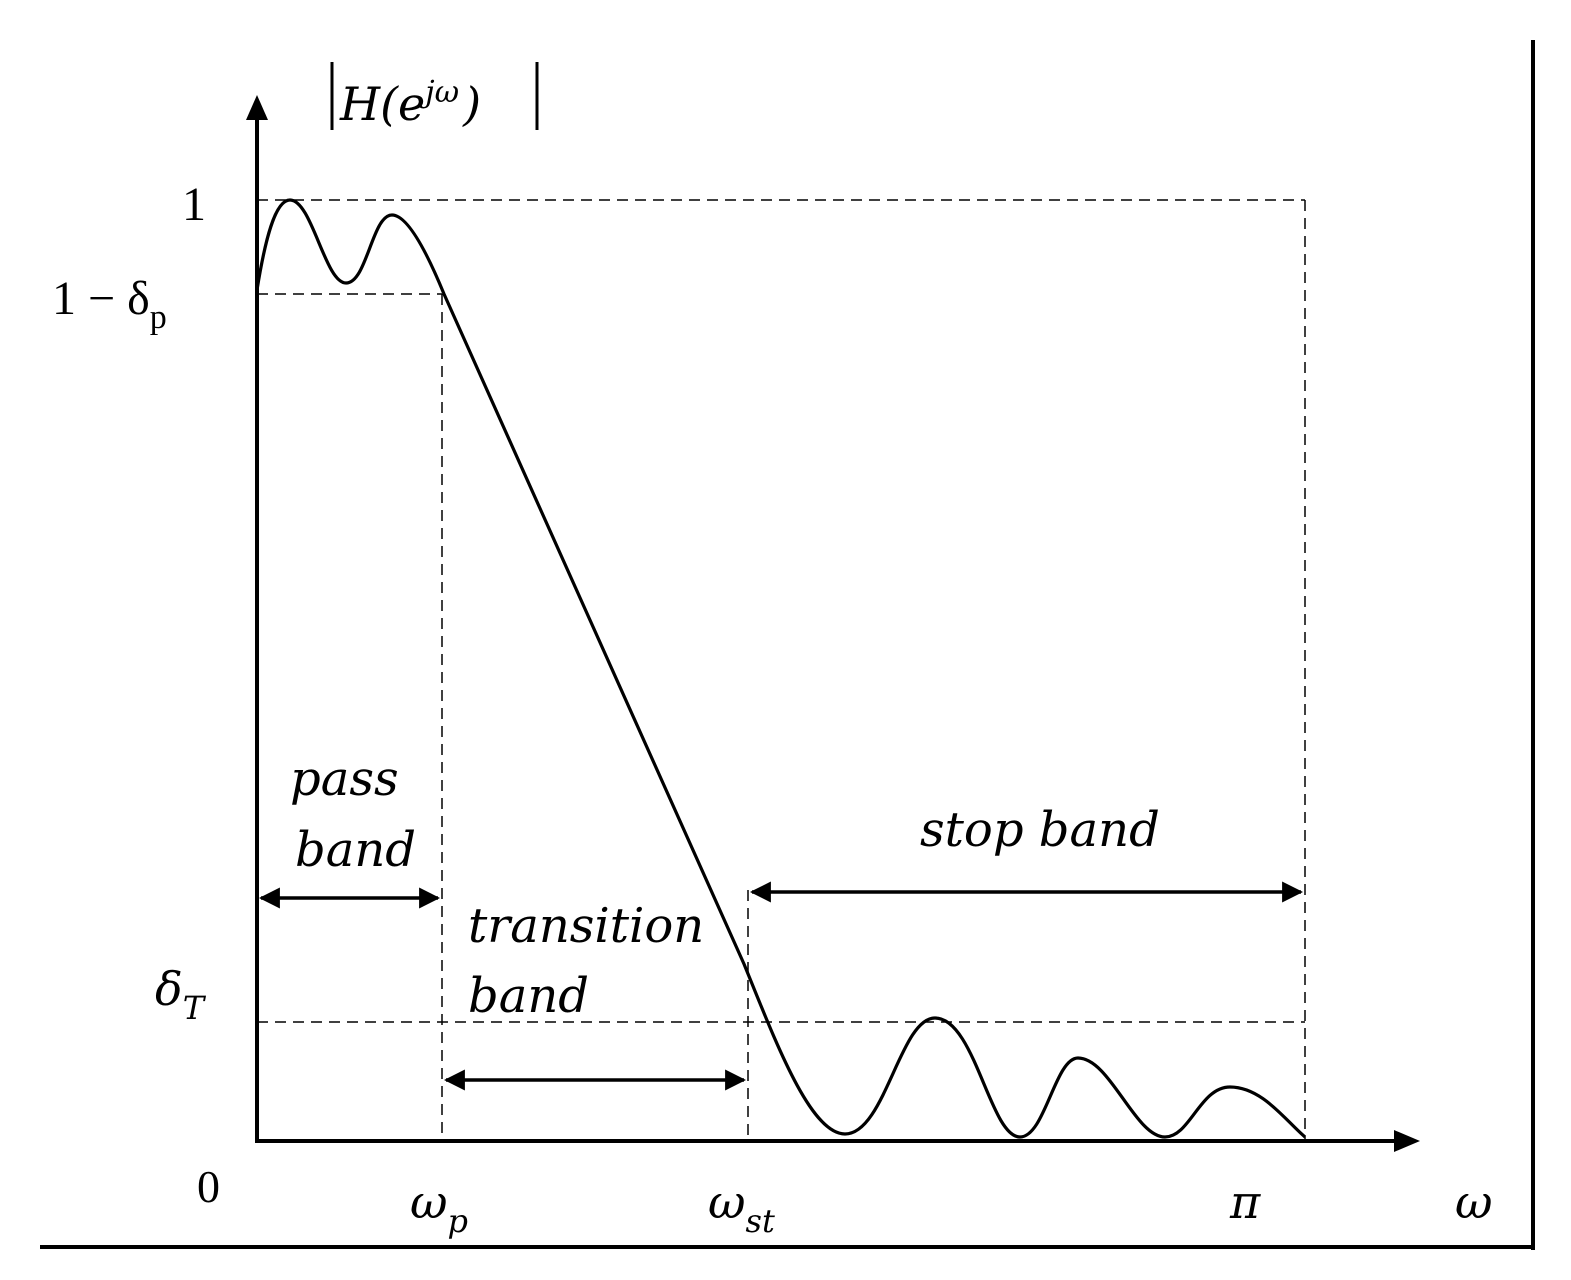  Describe the element at coordinates (169, 989) in the screenshot. I see `y-tick-delta-t-base: δ` at that location.